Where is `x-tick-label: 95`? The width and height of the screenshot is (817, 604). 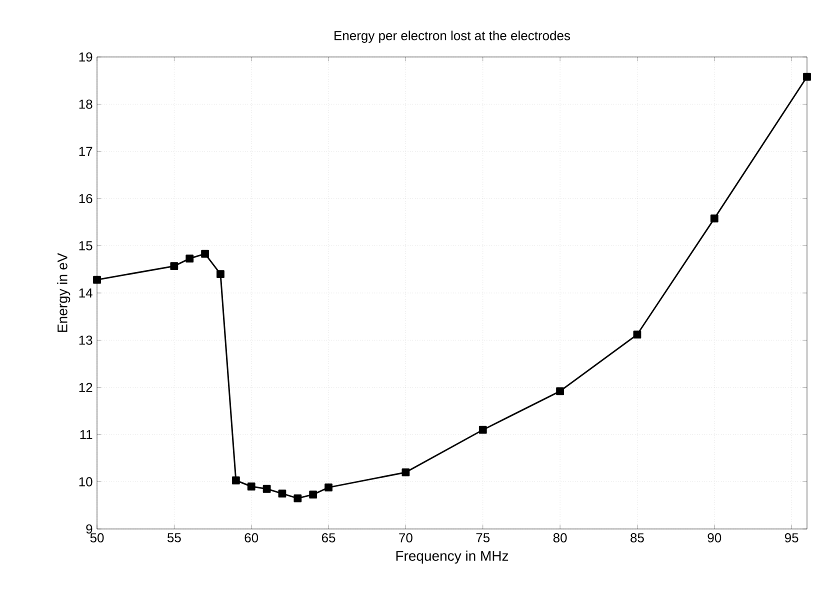
x-tick-label: 95 is located at coordinates (791, 537).